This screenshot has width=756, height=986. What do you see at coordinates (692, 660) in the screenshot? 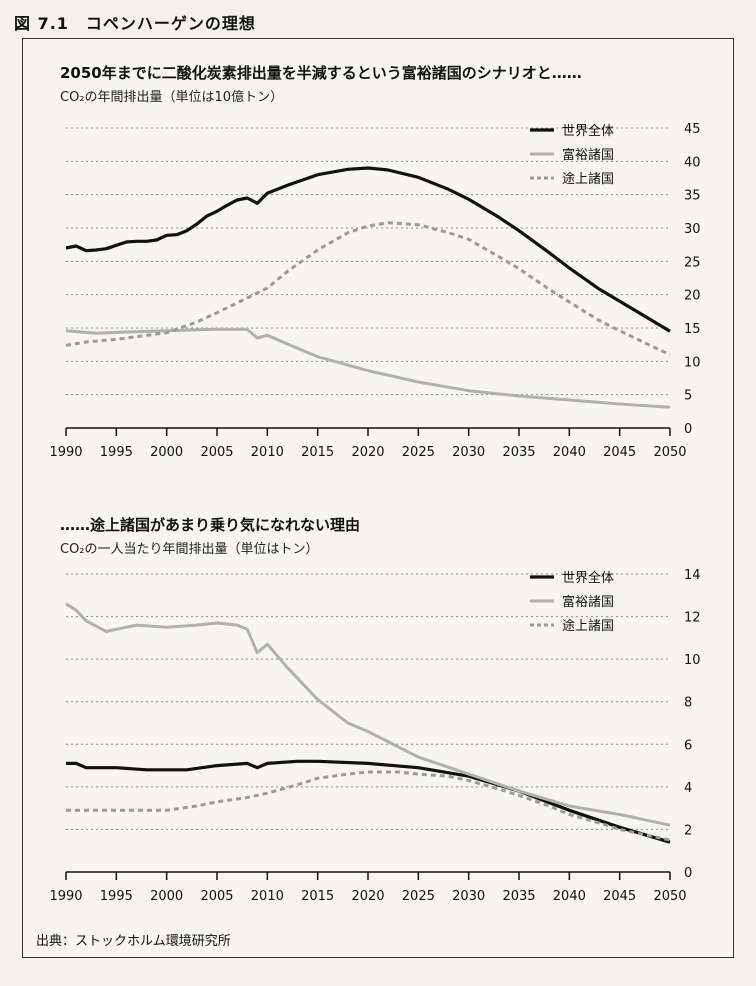
I see `y-tick-label-1-2: 10` at bounding box center [692, 660].